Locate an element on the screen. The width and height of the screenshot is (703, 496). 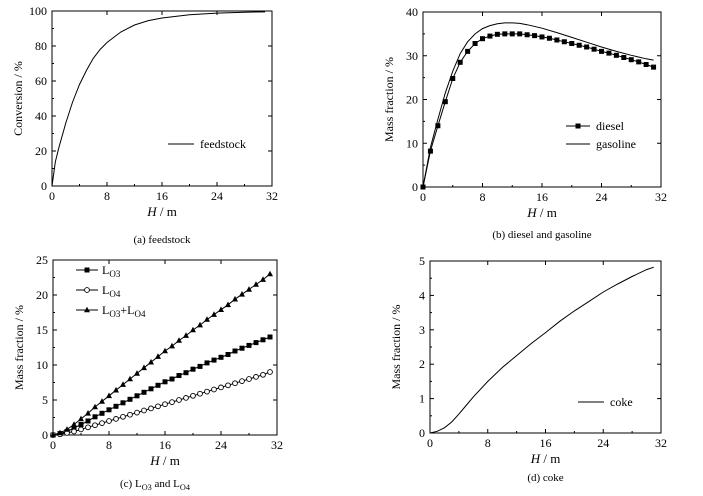
legend-marker-LO3 is located at coordinates (87, 270).